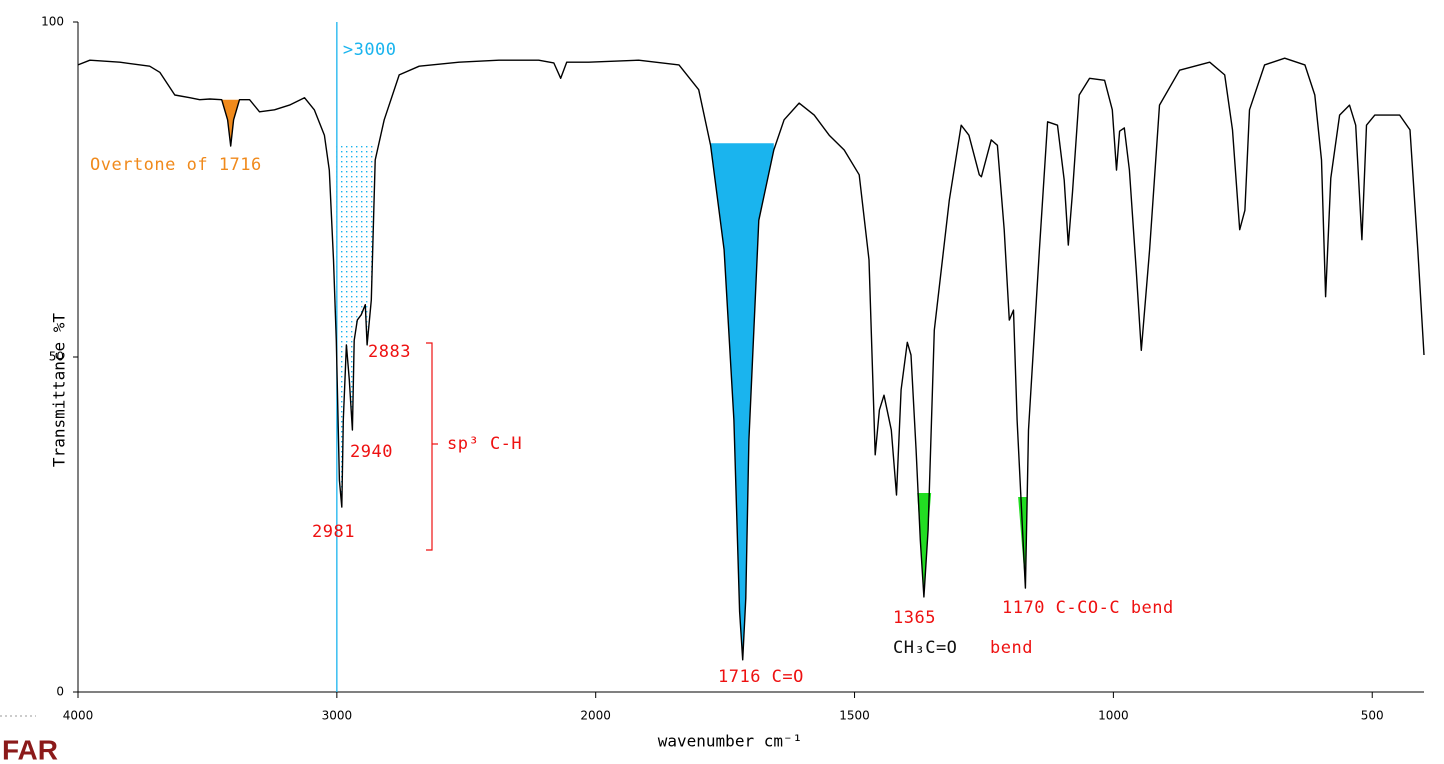  I want to click on x-tick-label: 3000, so click(337, 716).